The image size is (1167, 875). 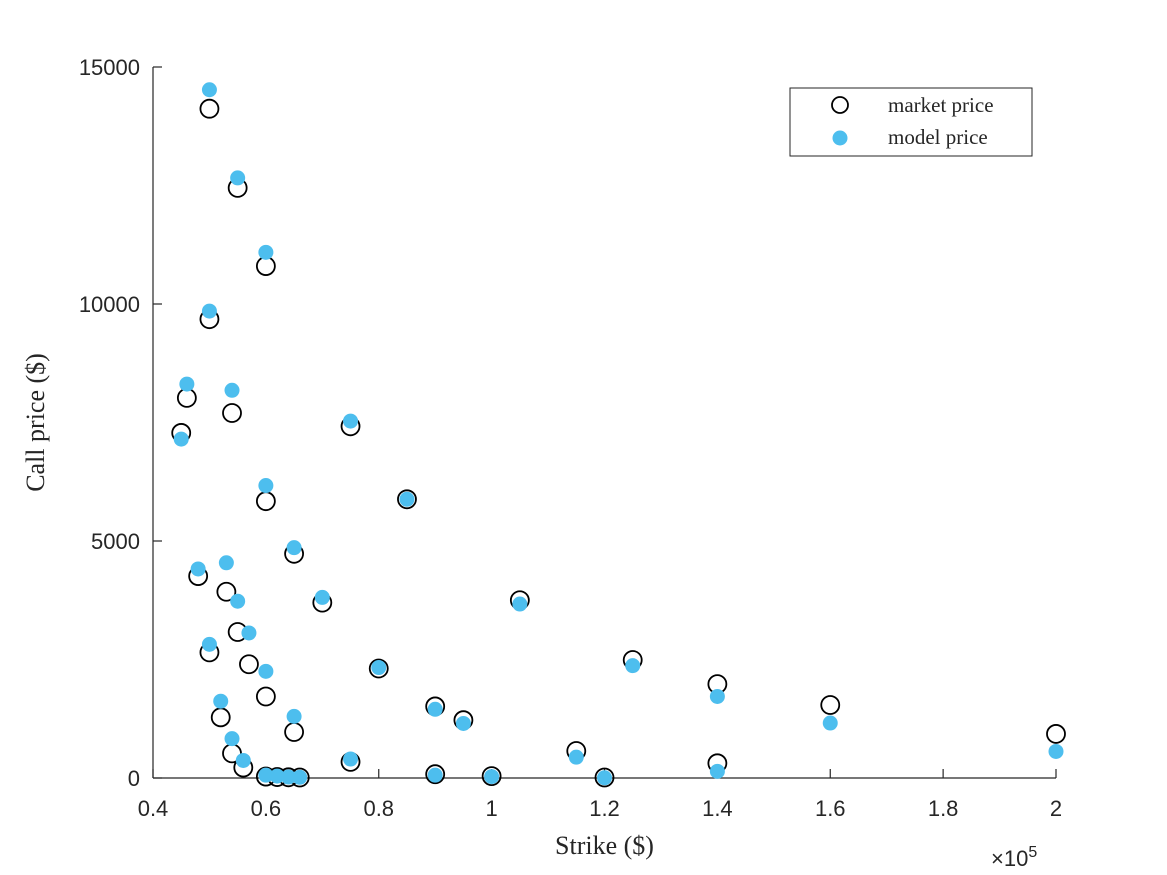 I want to click on x-tick-label: 1.4, so click(x=717, y=808).